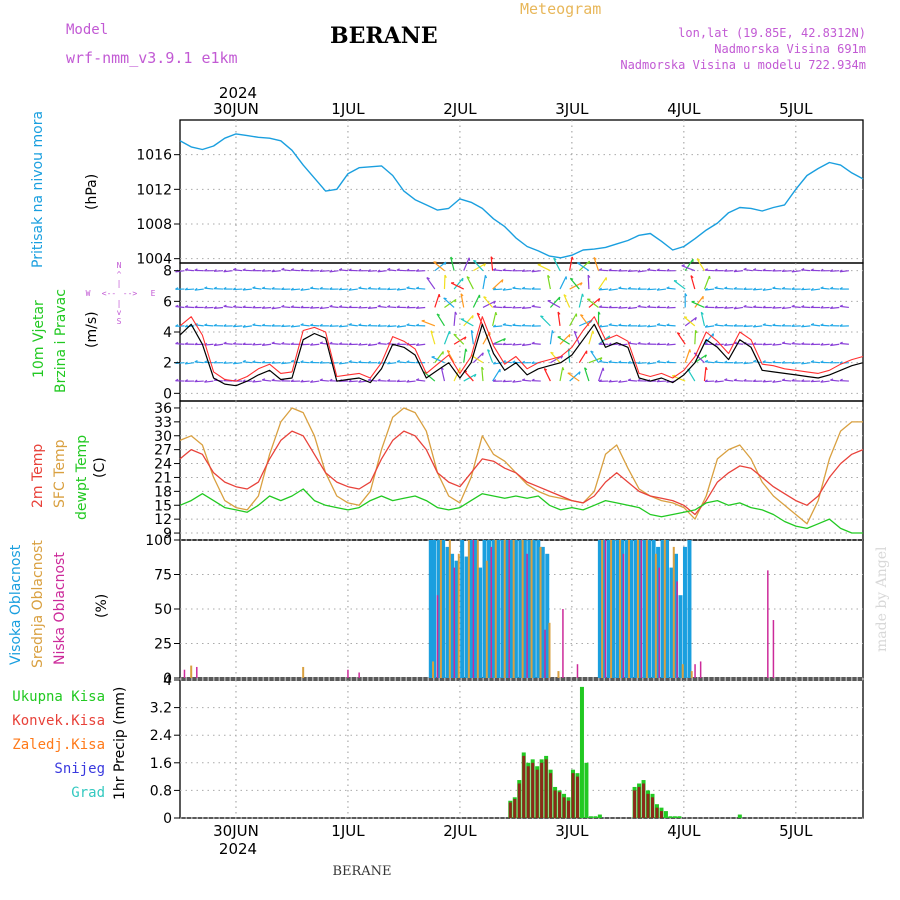  Describe the element at coordinates (163, 423) in the screenshot. I see `y-tick-label: 33` at that location.